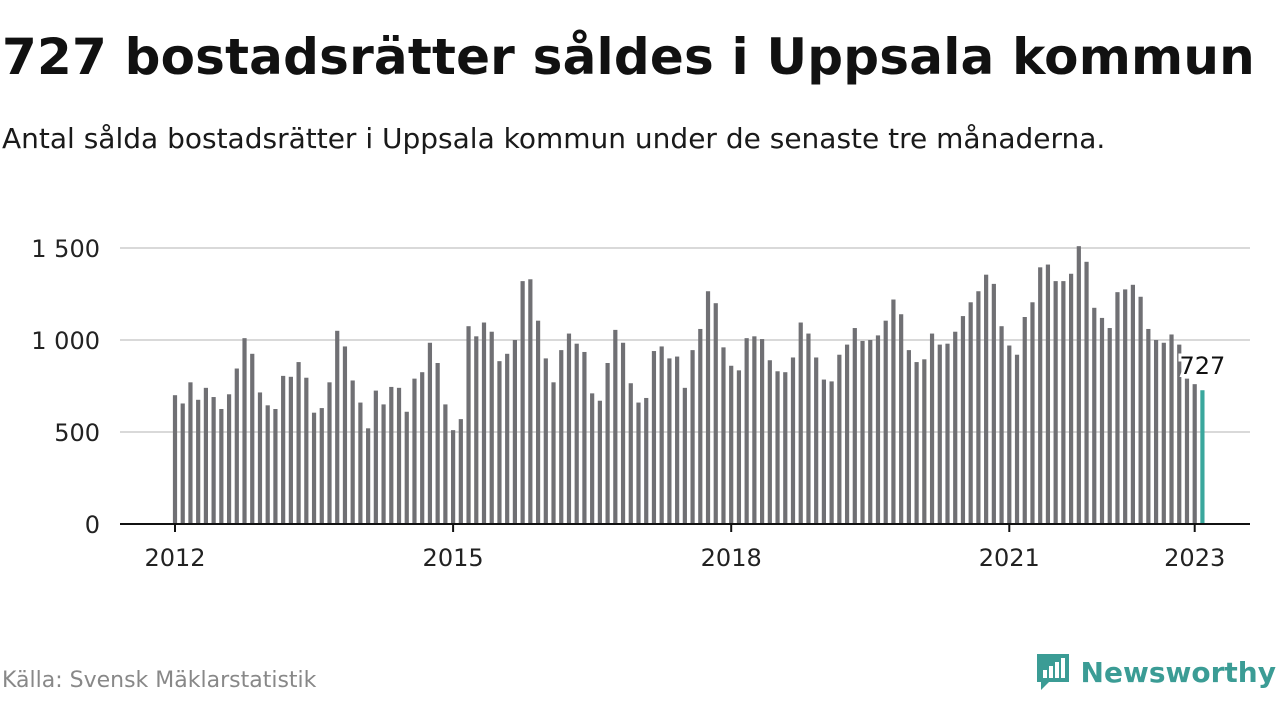 This screenshot has height=720, width=1280. Describe the element at coordinates (1202, 457) in the screenshot. I see `bar-highlight` at that location.